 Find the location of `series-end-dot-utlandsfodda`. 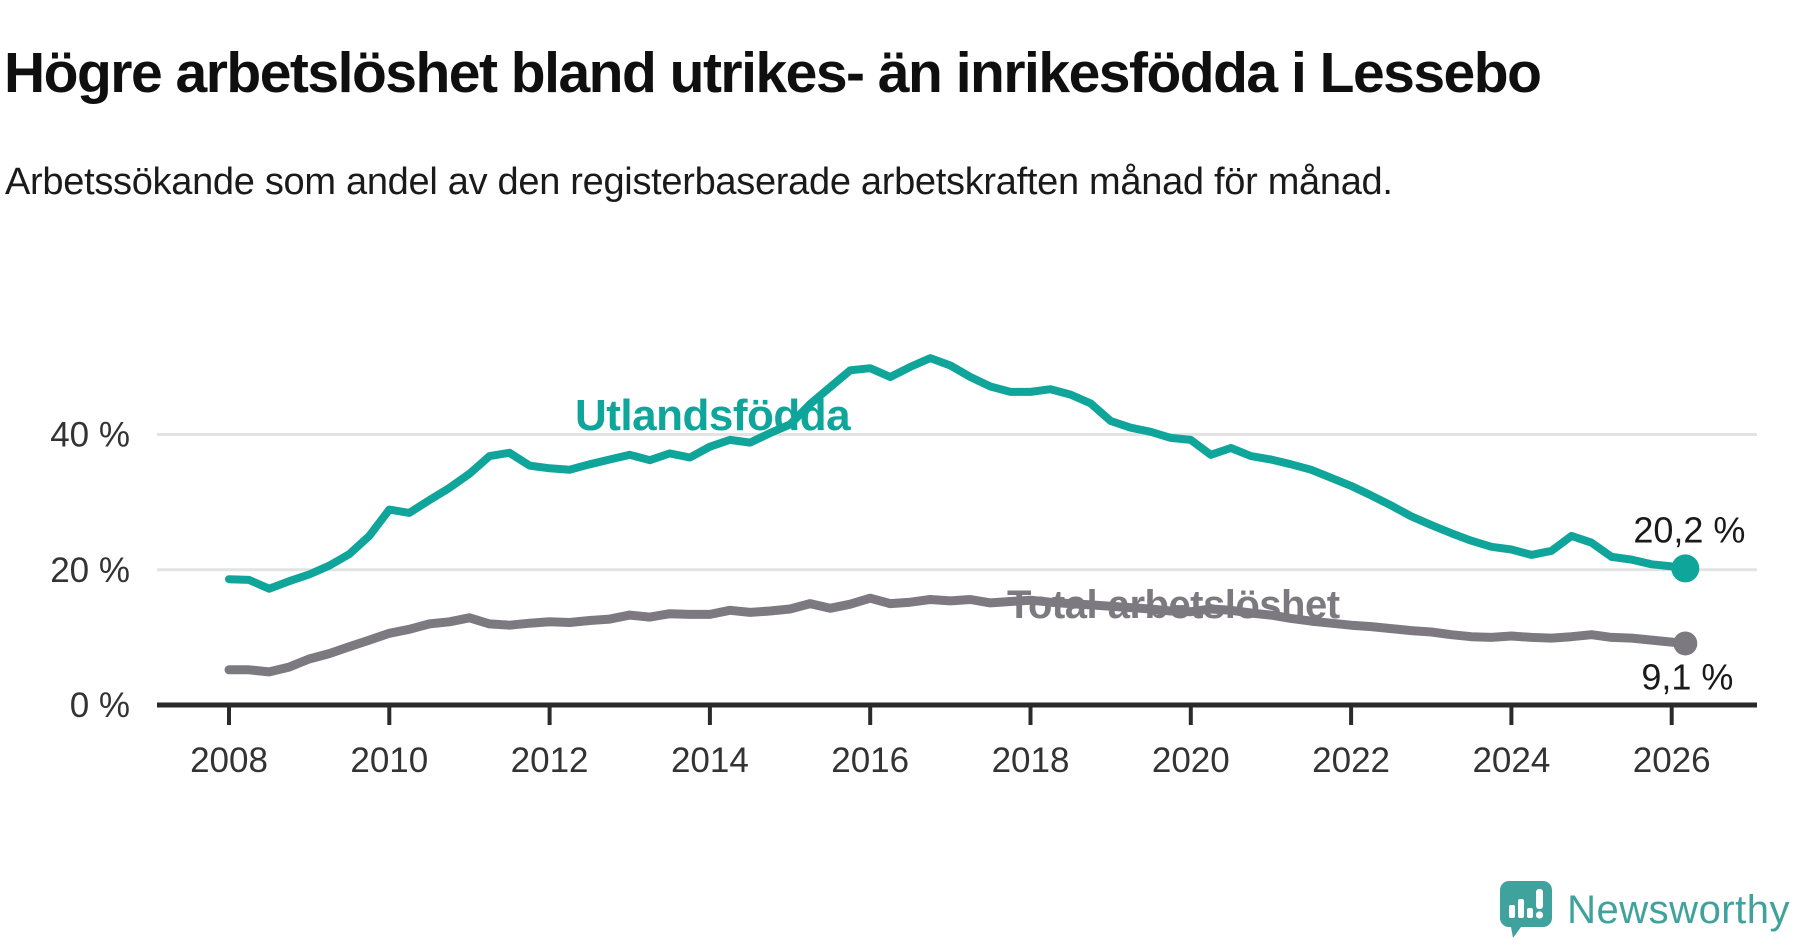

series-end-dot-utlandsfodda is located at coordinates (1685, 568).